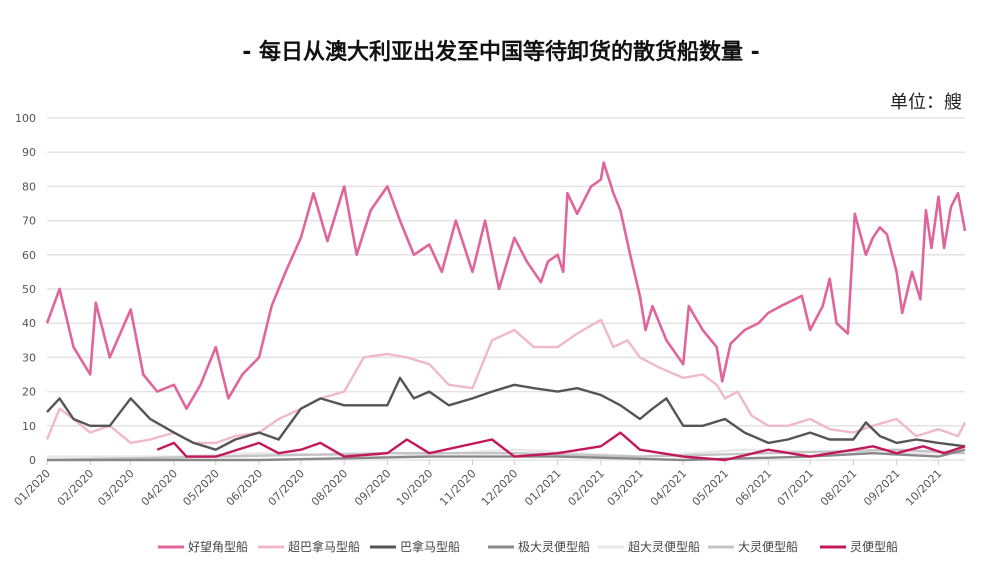 This screenshot has height=580, width=1002. What do you see at coordinates (882, 488) in the screenshot?
I see `x-tick-label: 09/2021` at bounding box center [882, 488].